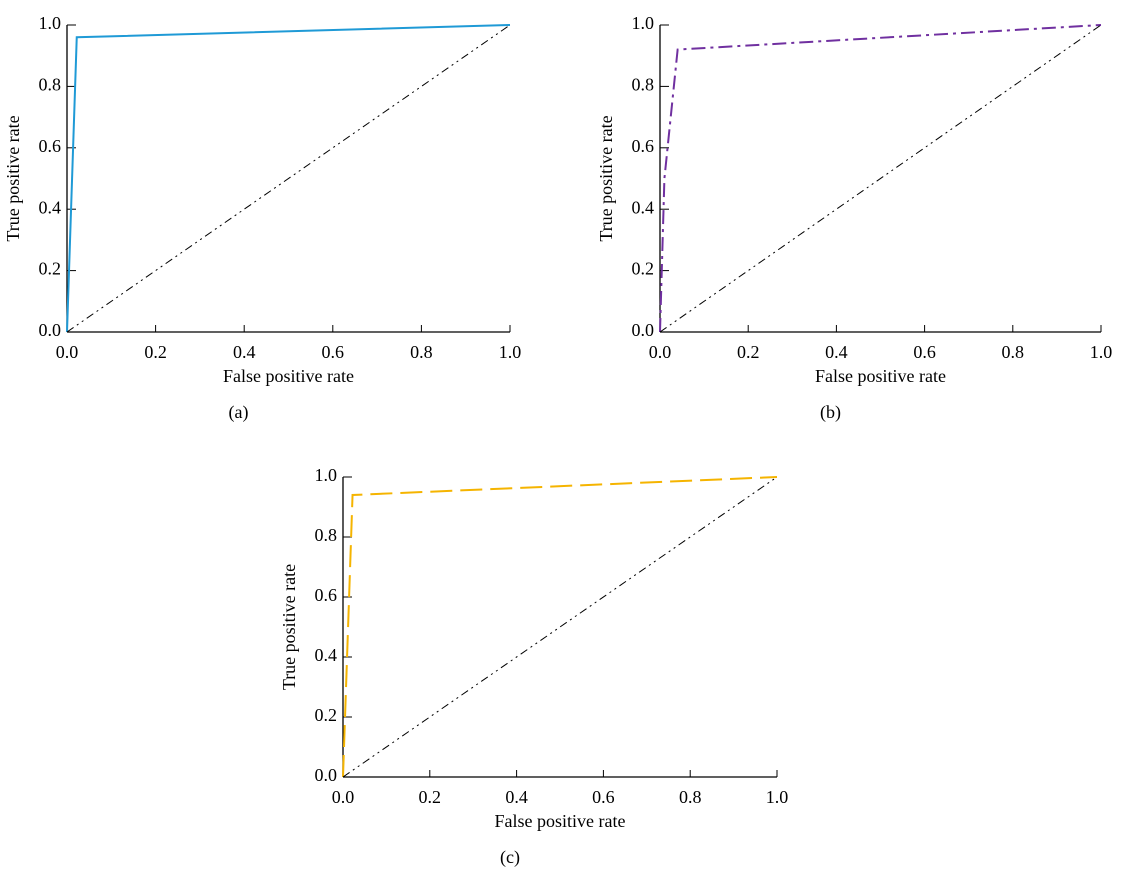 The image size is (1131, 881). What do you see at coordinates (239, 412) in the screenshot?
I see `caption: (a)` at bounding box center [239, 412].